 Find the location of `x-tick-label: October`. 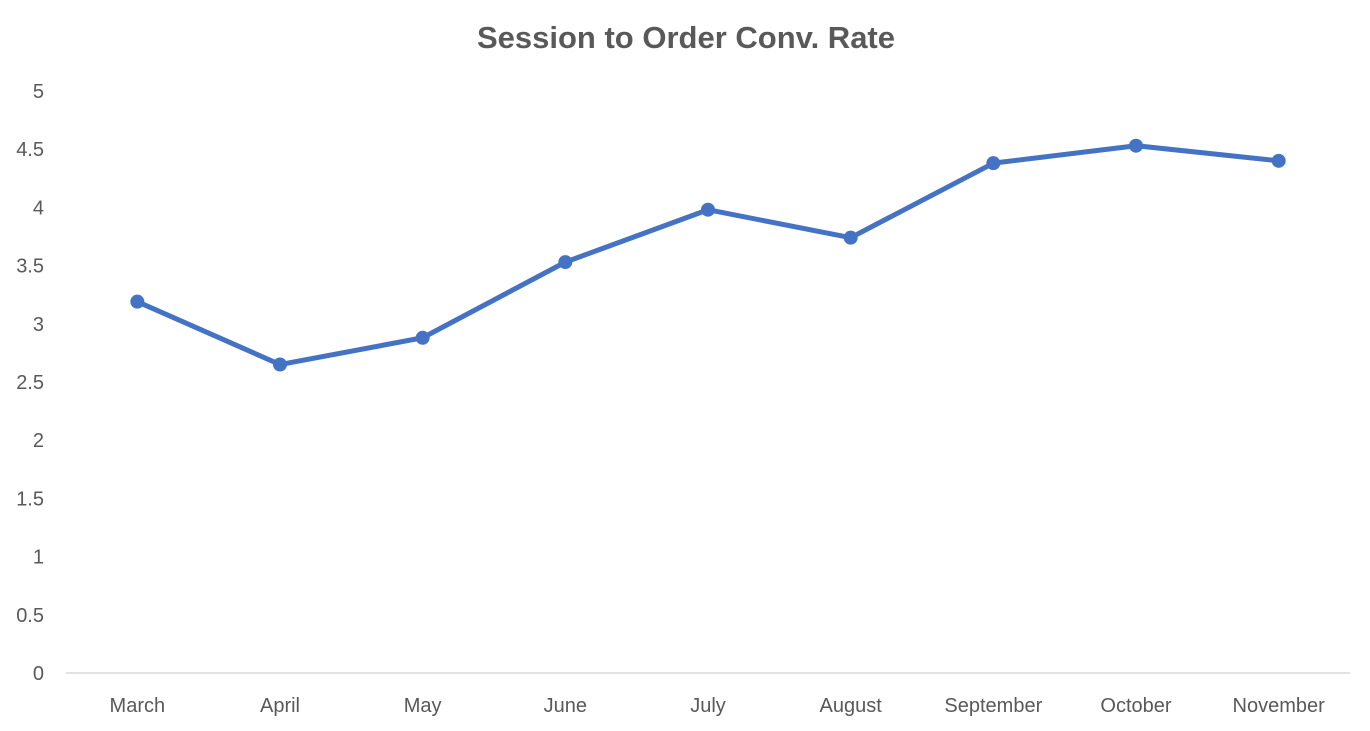

x-tick-label: October is located at coordinates (1135, 706).